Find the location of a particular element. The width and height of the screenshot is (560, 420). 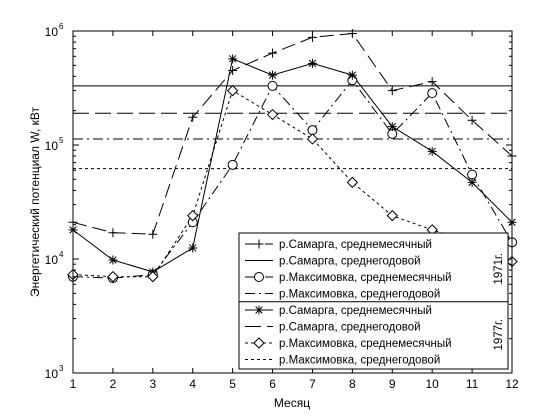

x-tick-label: 12 is located at coordinates (512, 384).